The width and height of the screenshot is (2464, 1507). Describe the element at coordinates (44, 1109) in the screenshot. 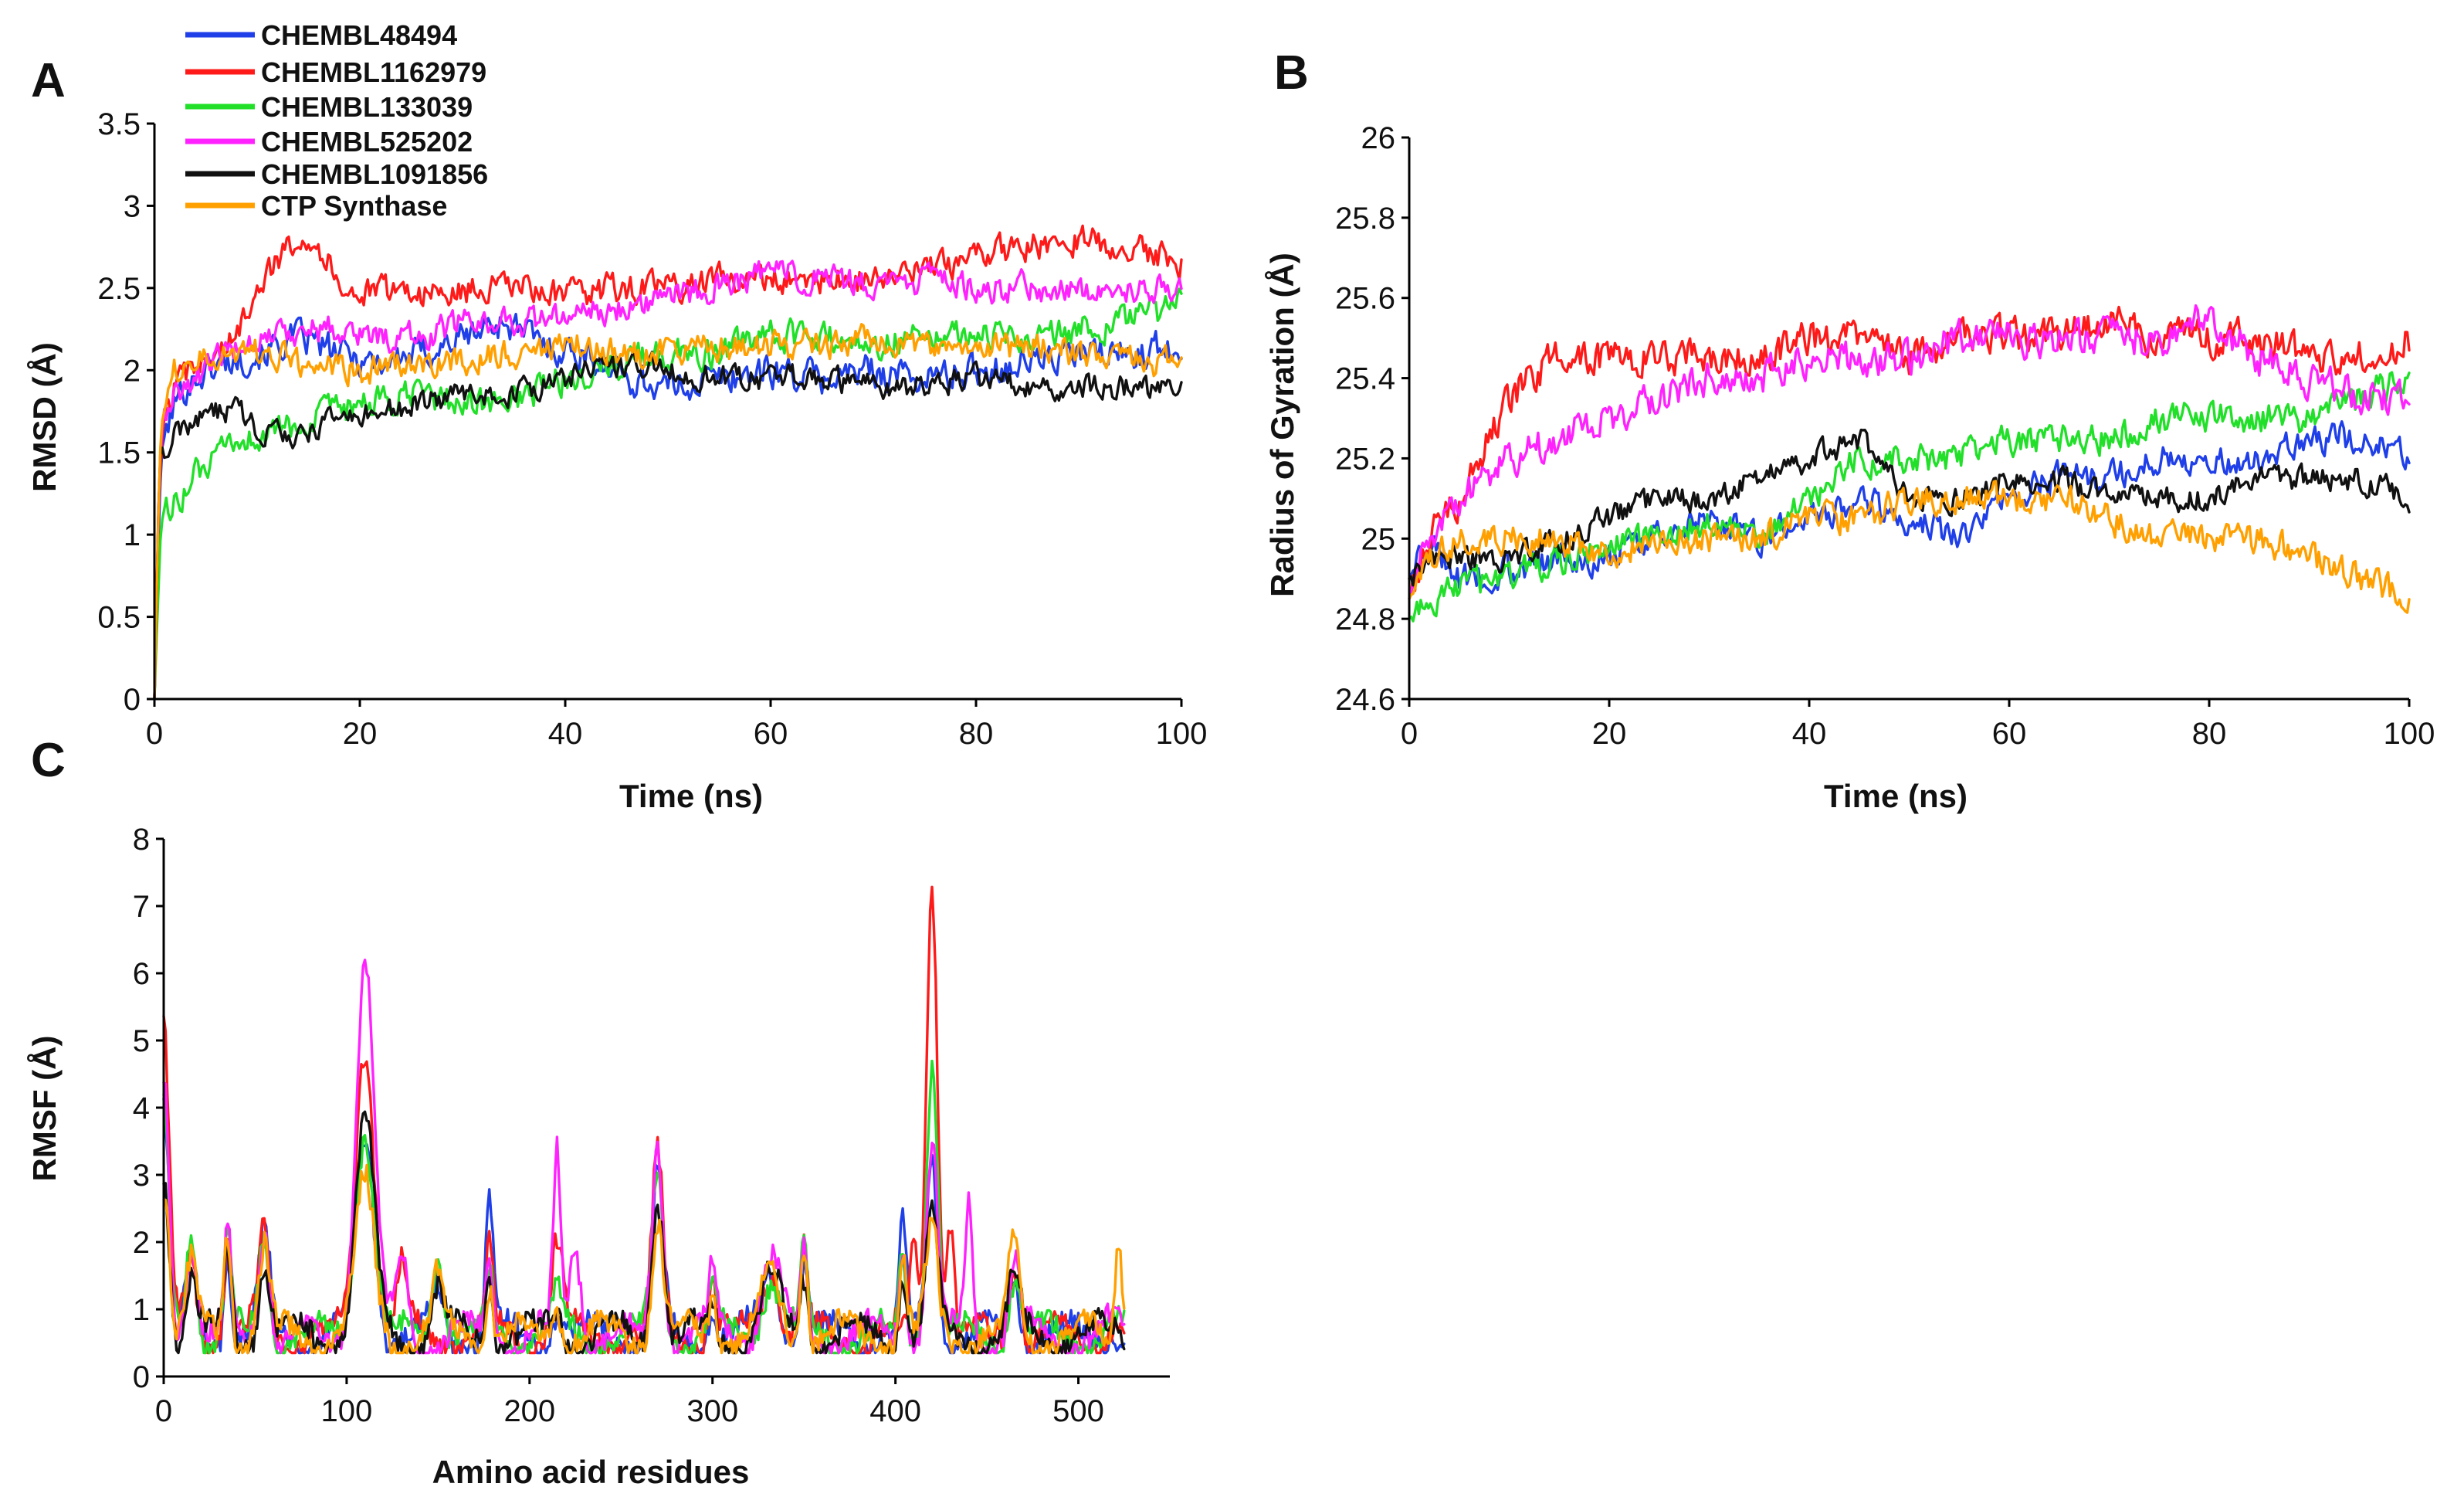

I see `panel-c-ylabel: RMSF (Å)` at that location.